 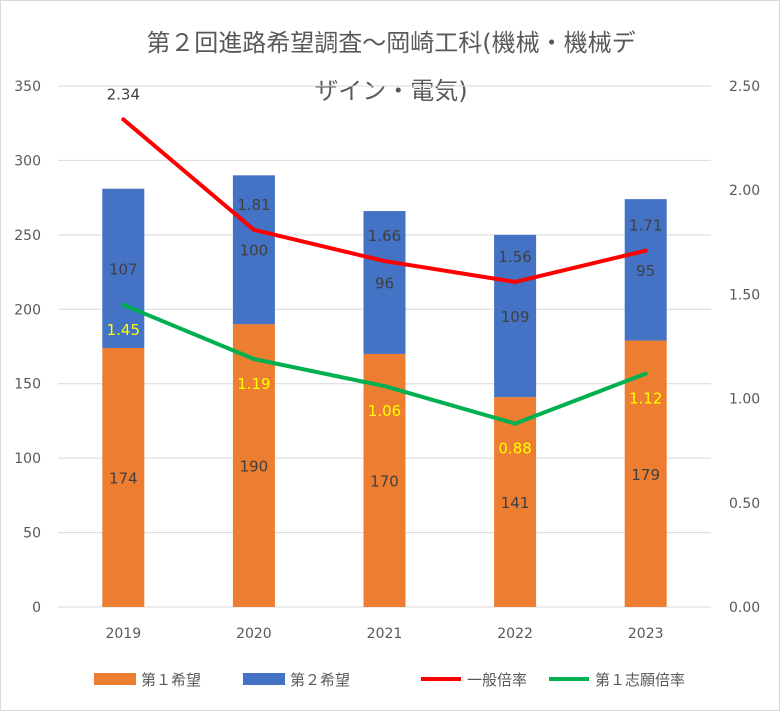 I want to click on left-axis-tick-label: 250, so click(x=27, y=236).